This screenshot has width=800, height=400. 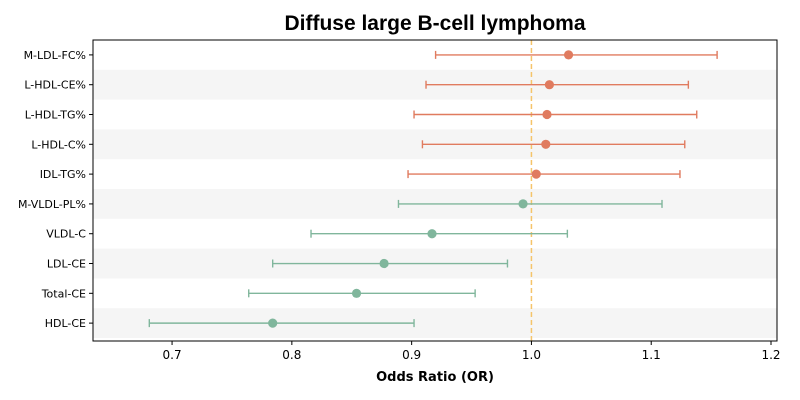 I want to click on y-tick-label: HDL-CE, so click(x=65, y=323).